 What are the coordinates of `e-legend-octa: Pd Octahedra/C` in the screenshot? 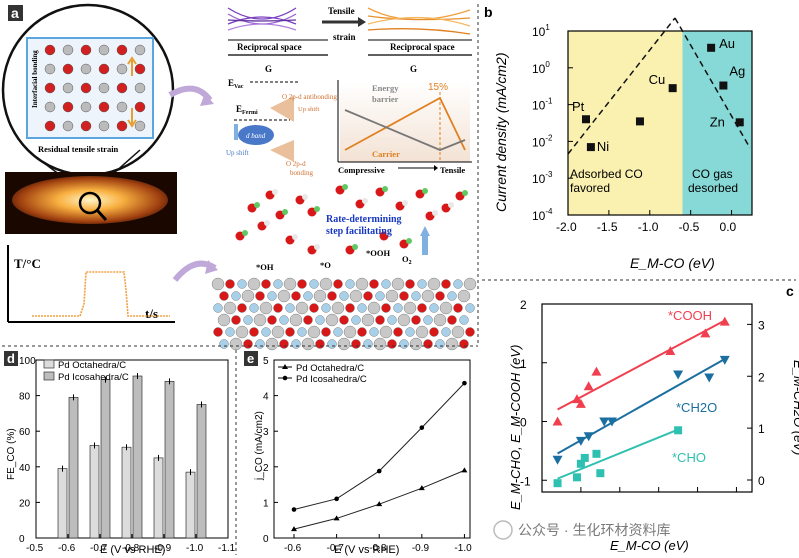 It's located at (330, 368).